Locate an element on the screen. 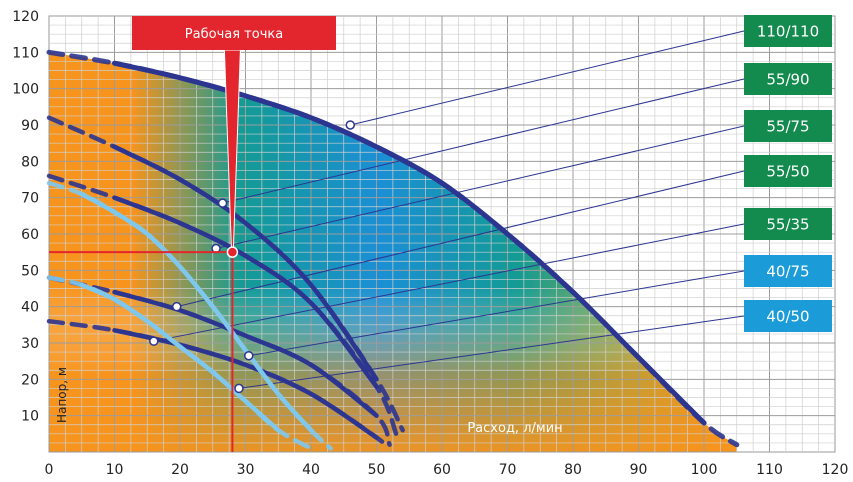 The width and height of the screenshot is (853, 482). x-tick-label: 0 is located at coordinates (49, 470).